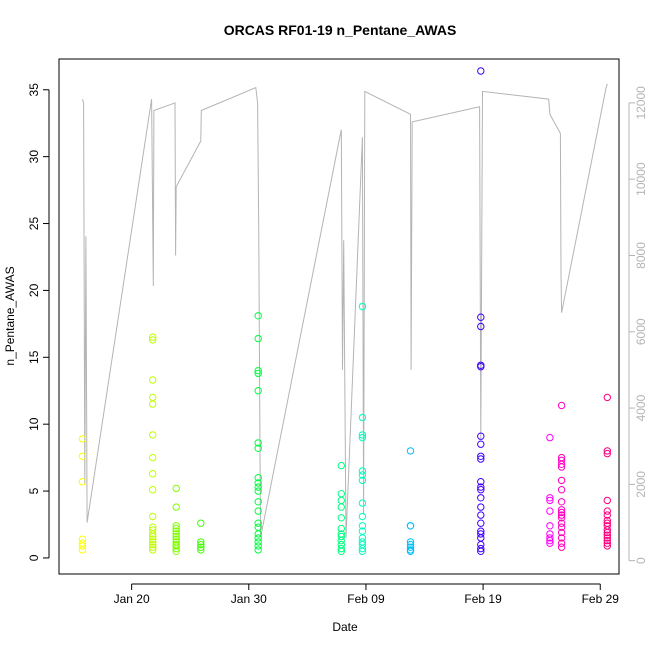  Describe the element at coordinates (34, 357) in the screenshot. I see `y-tick-label: 15` at that location.